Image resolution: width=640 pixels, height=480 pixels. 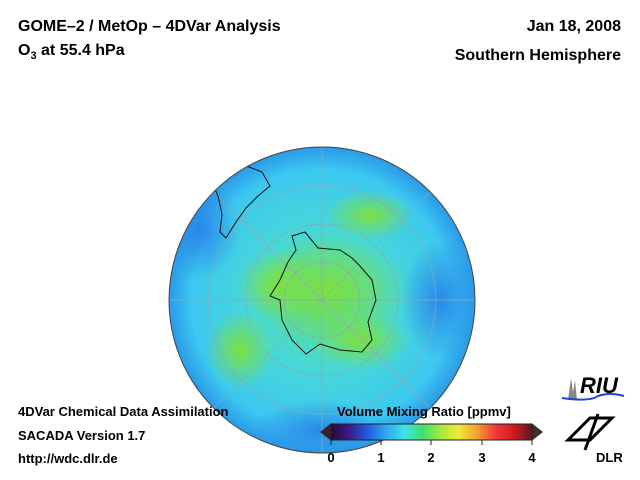 I want to click on colorbar-tick-label: 2, so click(x=431, y=457).